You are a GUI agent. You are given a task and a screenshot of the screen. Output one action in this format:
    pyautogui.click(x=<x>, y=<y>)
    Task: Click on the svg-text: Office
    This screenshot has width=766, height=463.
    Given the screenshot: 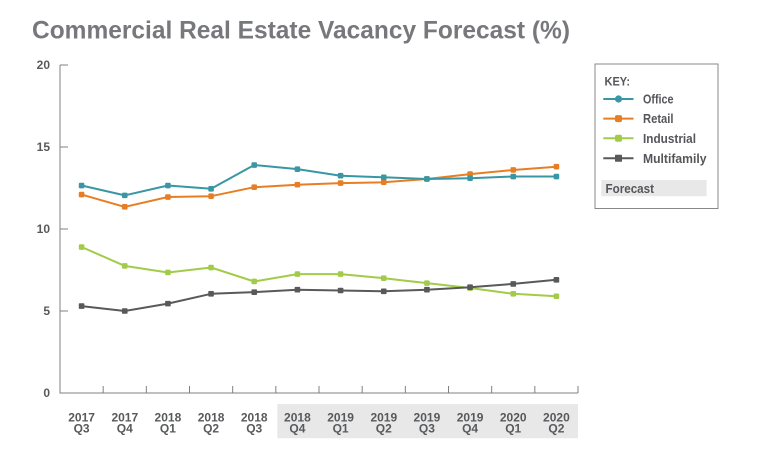 What is the action you would take?
    pyautogui.click(x=658, y=99)
    